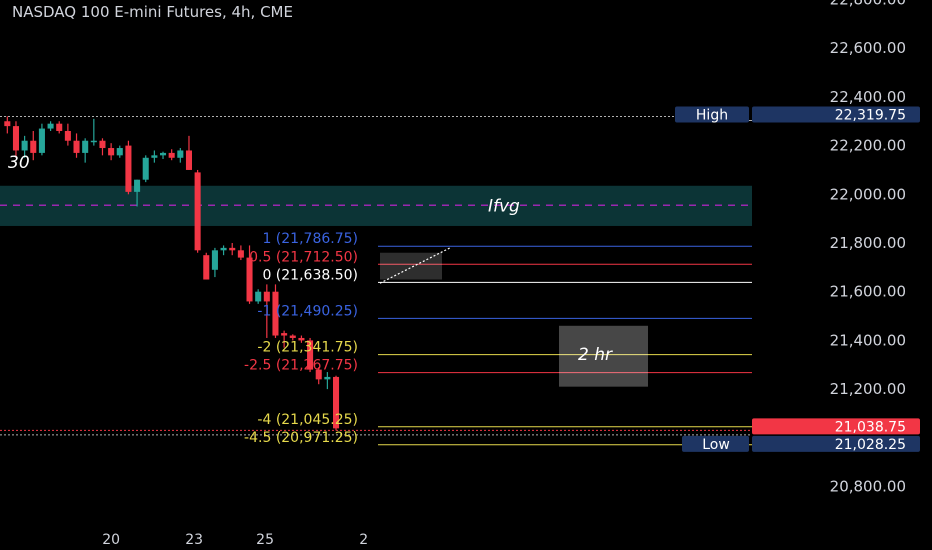 The height and width of the screenshot is (550, 932). Describe the element at coordinates (595, 355) in the screenshot. I see `note-box-label: 2 hr` at that location.